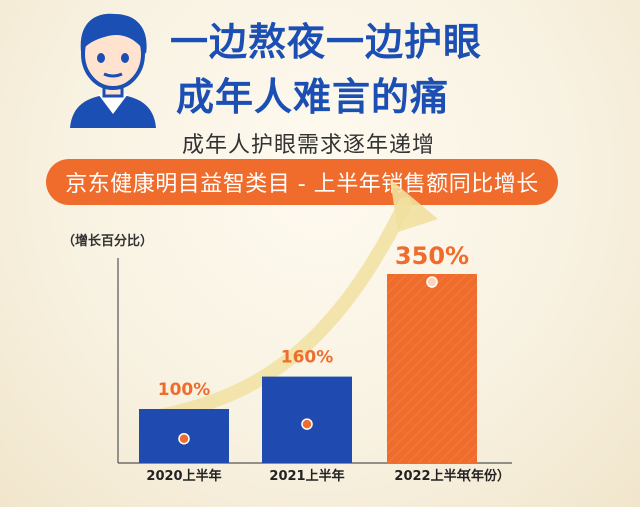 The image size is (640, 507). What do you see at coordinates (183, 476) in the screenshot?
I see `x-tick-label: 2020上半年` at bounding box center [183, 476].